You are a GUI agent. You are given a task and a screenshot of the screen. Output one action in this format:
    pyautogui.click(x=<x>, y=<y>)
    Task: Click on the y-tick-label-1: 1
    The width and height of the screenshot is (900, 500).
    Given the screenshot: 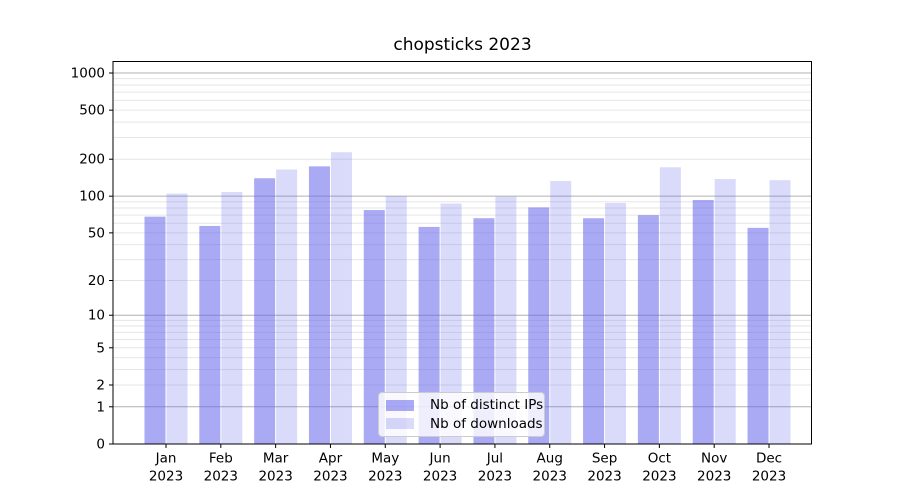 What is the action you would take?
    pyautogui.click(x=100, y=407)
    